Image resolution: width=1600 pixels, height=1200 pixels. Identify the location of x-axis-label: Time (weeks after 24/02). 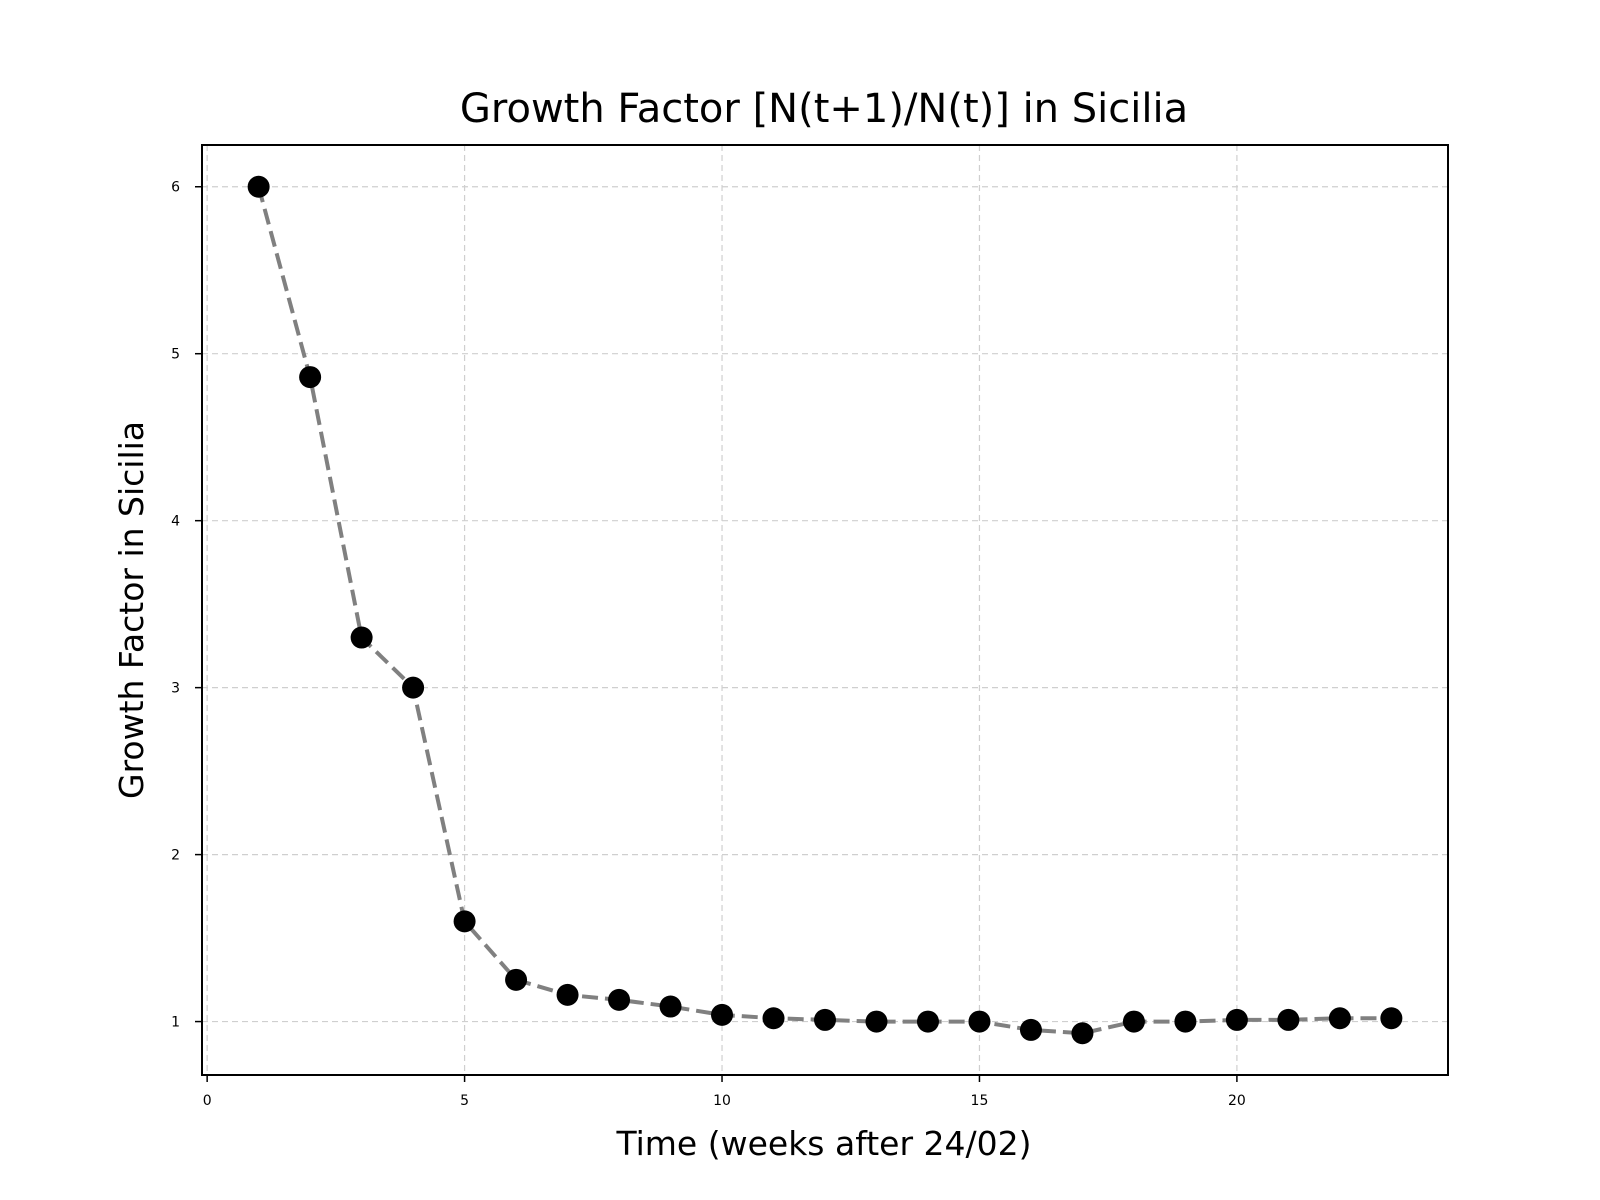
(823, 1143).